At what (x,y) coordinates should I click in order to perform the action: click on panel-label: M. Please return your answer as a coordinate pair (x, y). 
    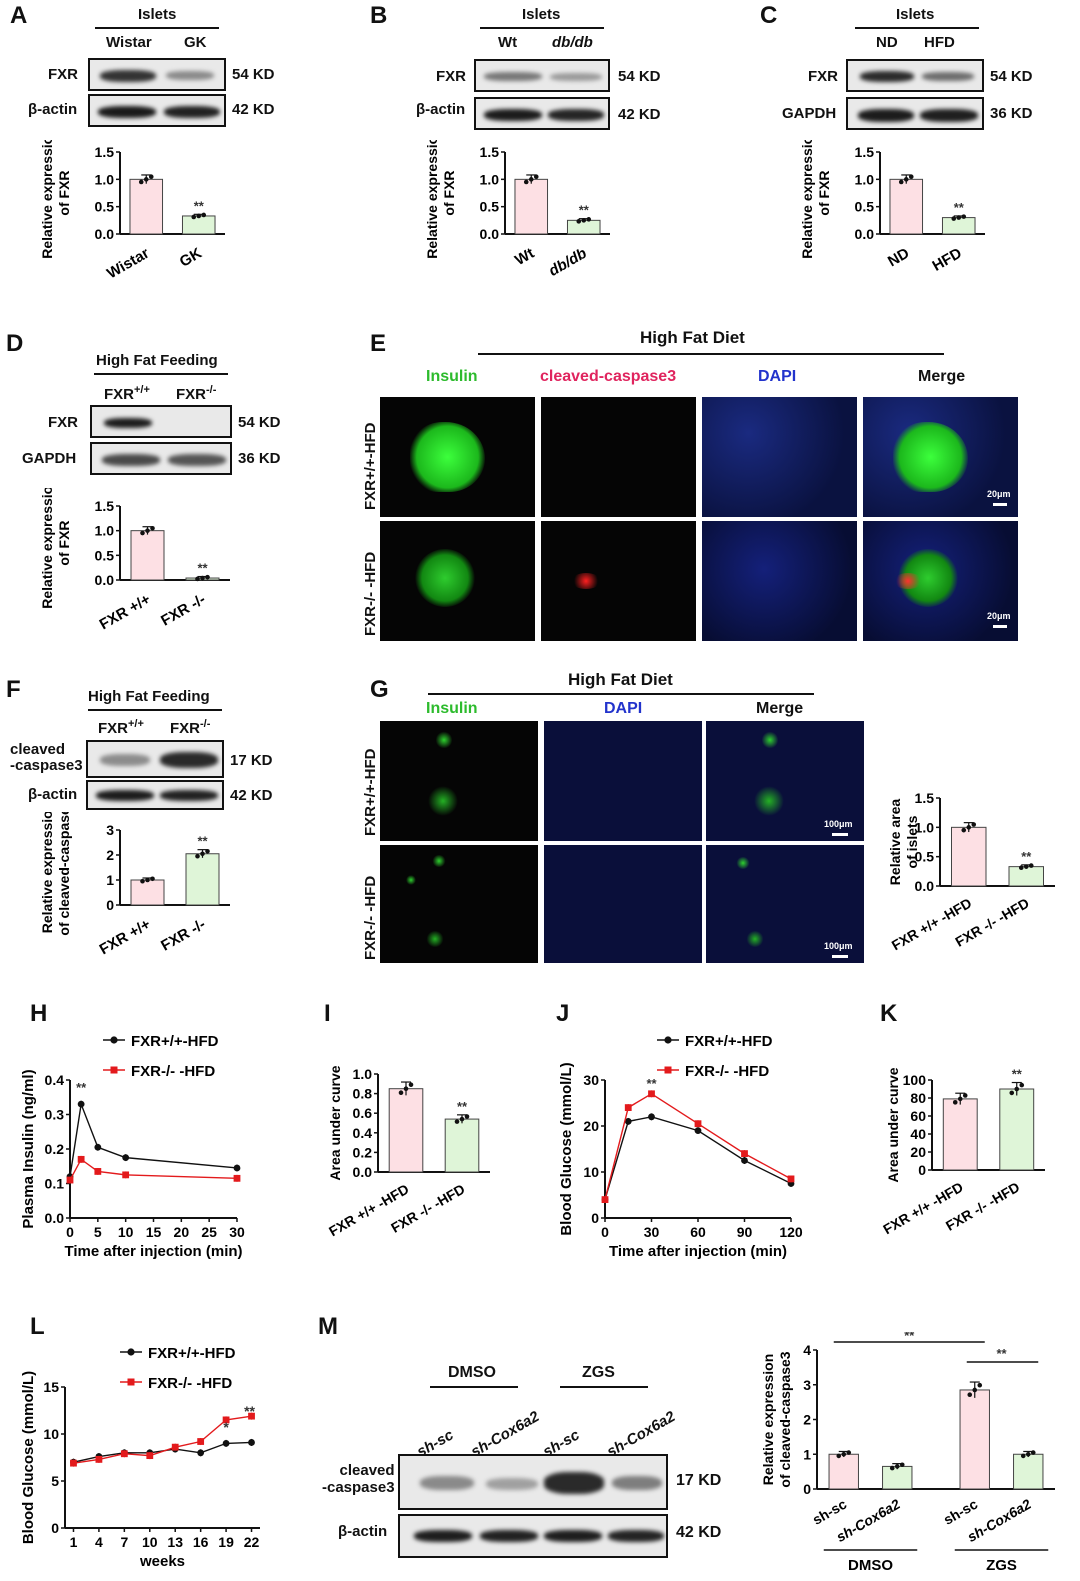
    Looking at the image, I should click on (328, 1326).